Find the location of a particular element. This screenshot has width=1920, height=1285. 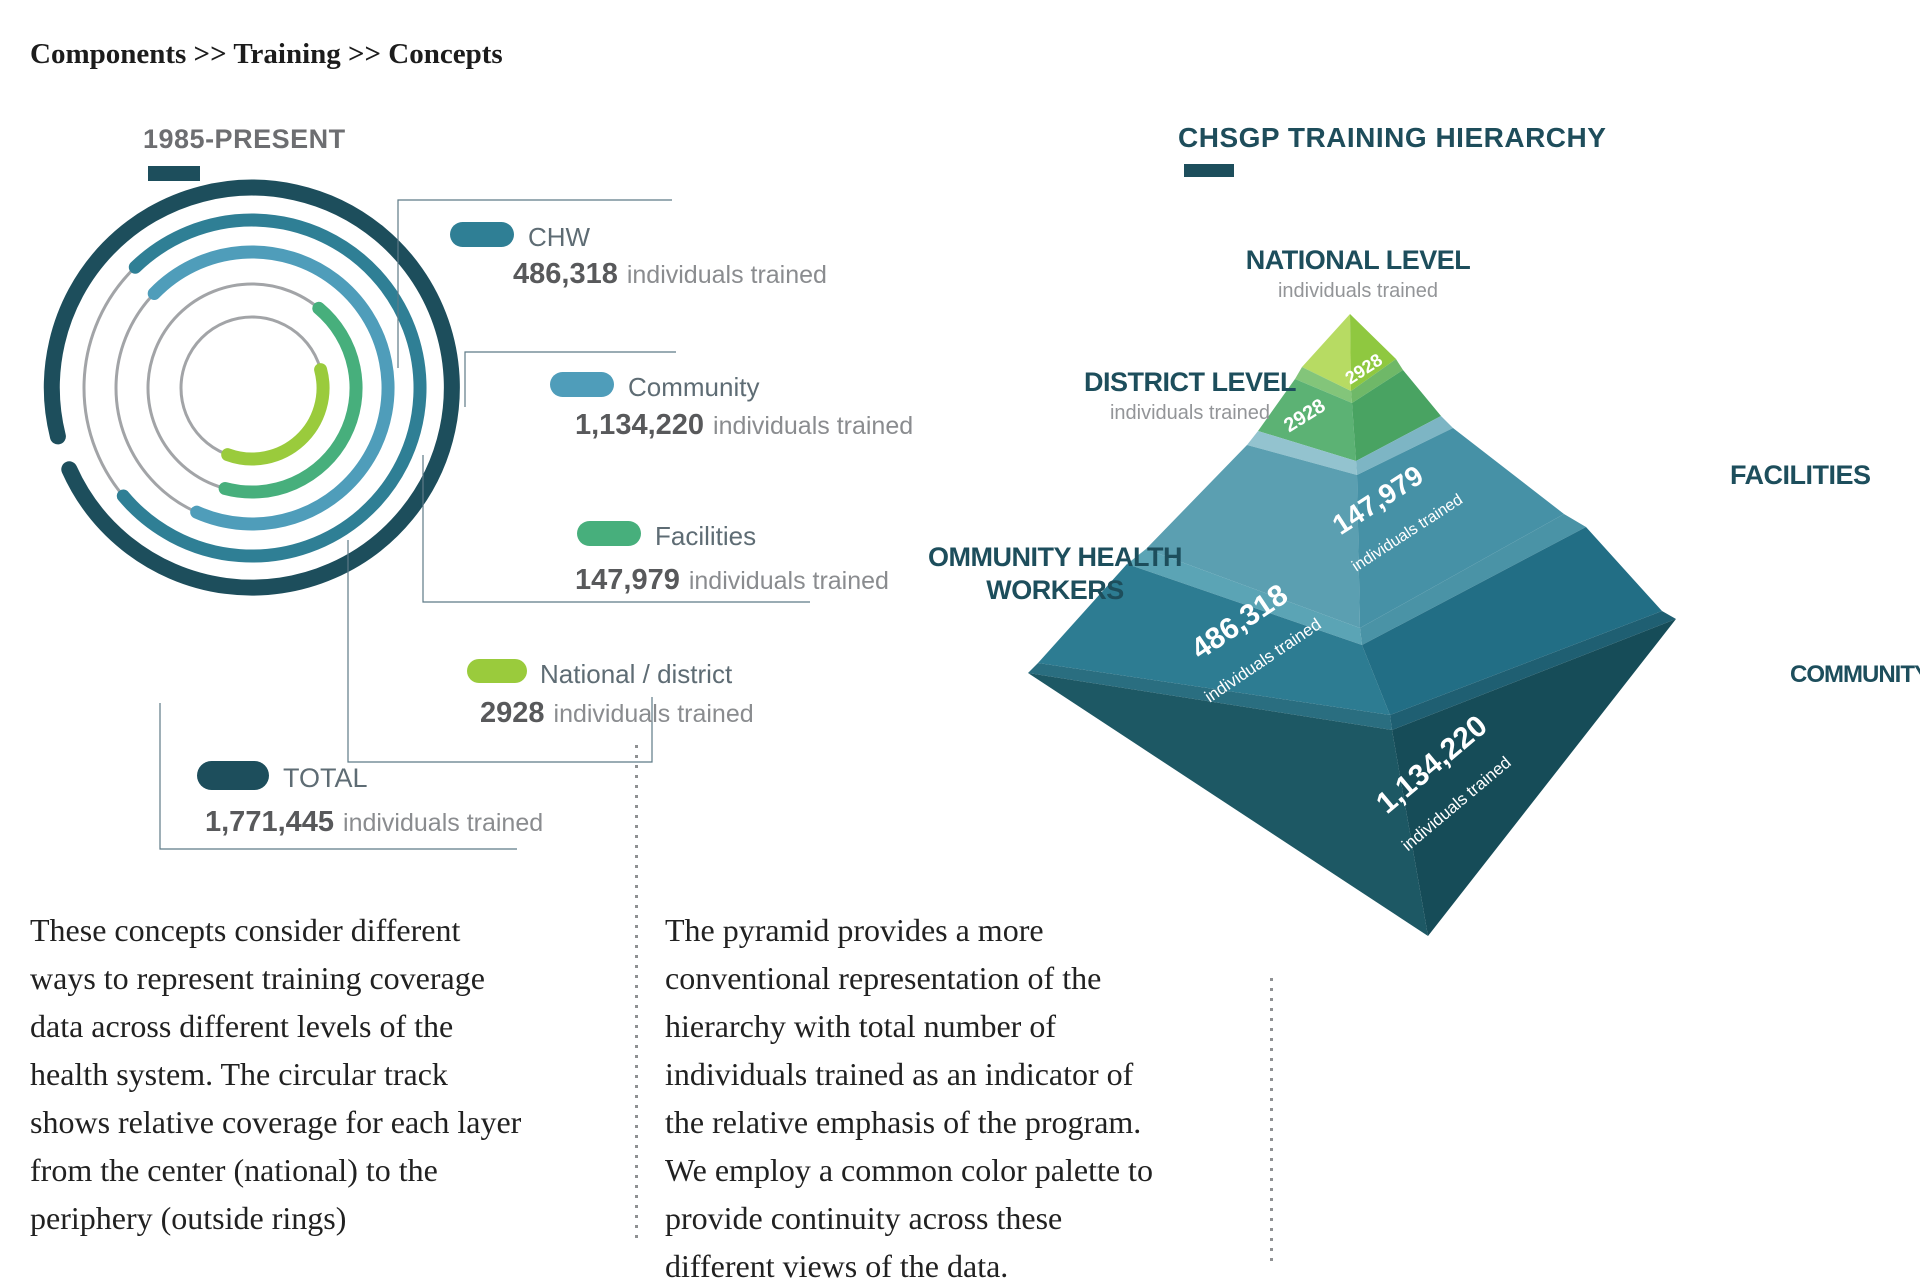

ring-arc-community is located at coordinates (271, 388).